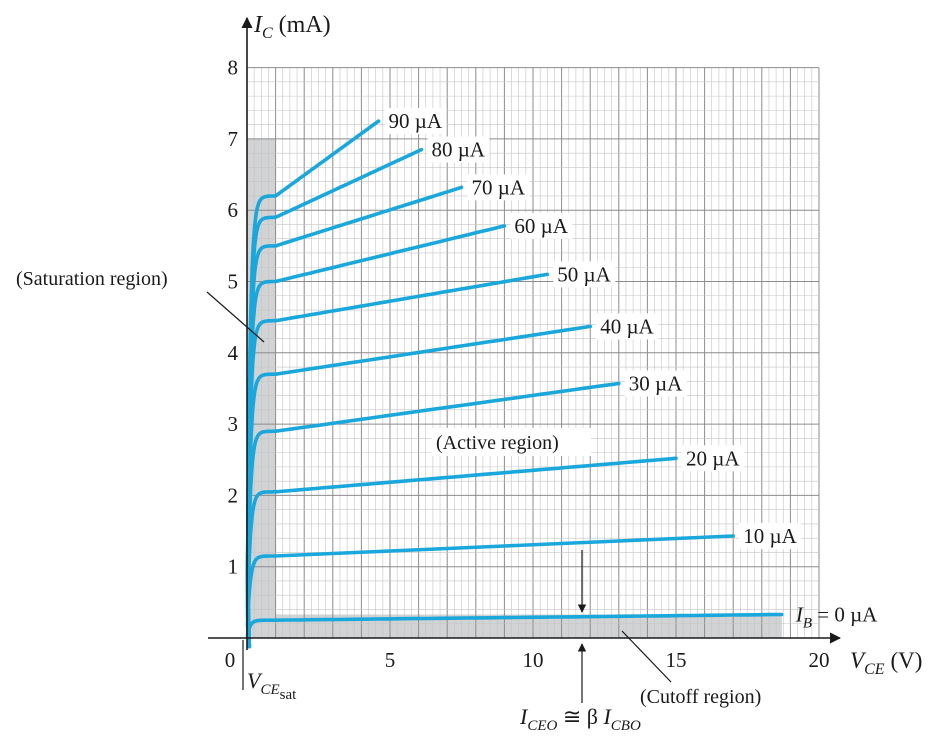 Image resolution: width=936 pixels, height=756 pixels. I want to click on series-label-0: IB = 0 µA, so click(836, 616).